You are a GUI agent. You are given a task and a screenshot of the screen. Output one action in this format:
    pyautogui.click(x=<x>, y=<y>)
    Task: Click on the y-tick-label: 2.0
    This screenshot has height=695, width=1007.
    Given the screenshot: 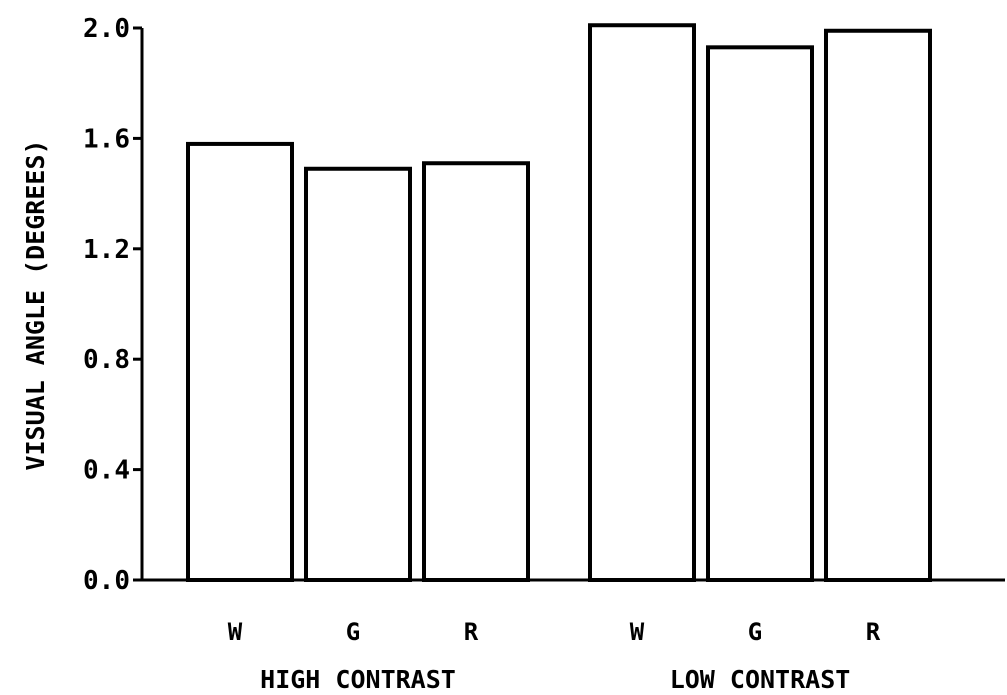 What is the action you would take?
    pyautogui.click(x=106, y=29)
    